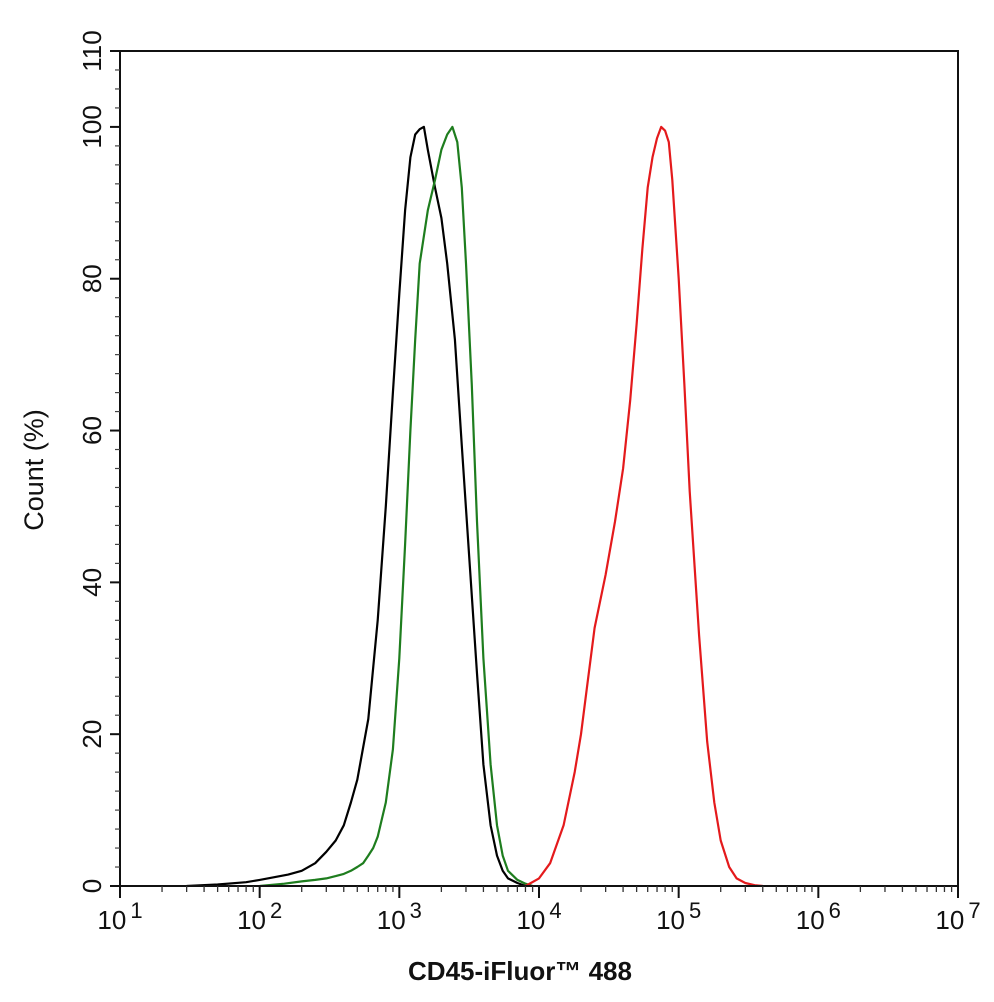  I want to click on x-tick-label: 10 5, so click(678, 916).